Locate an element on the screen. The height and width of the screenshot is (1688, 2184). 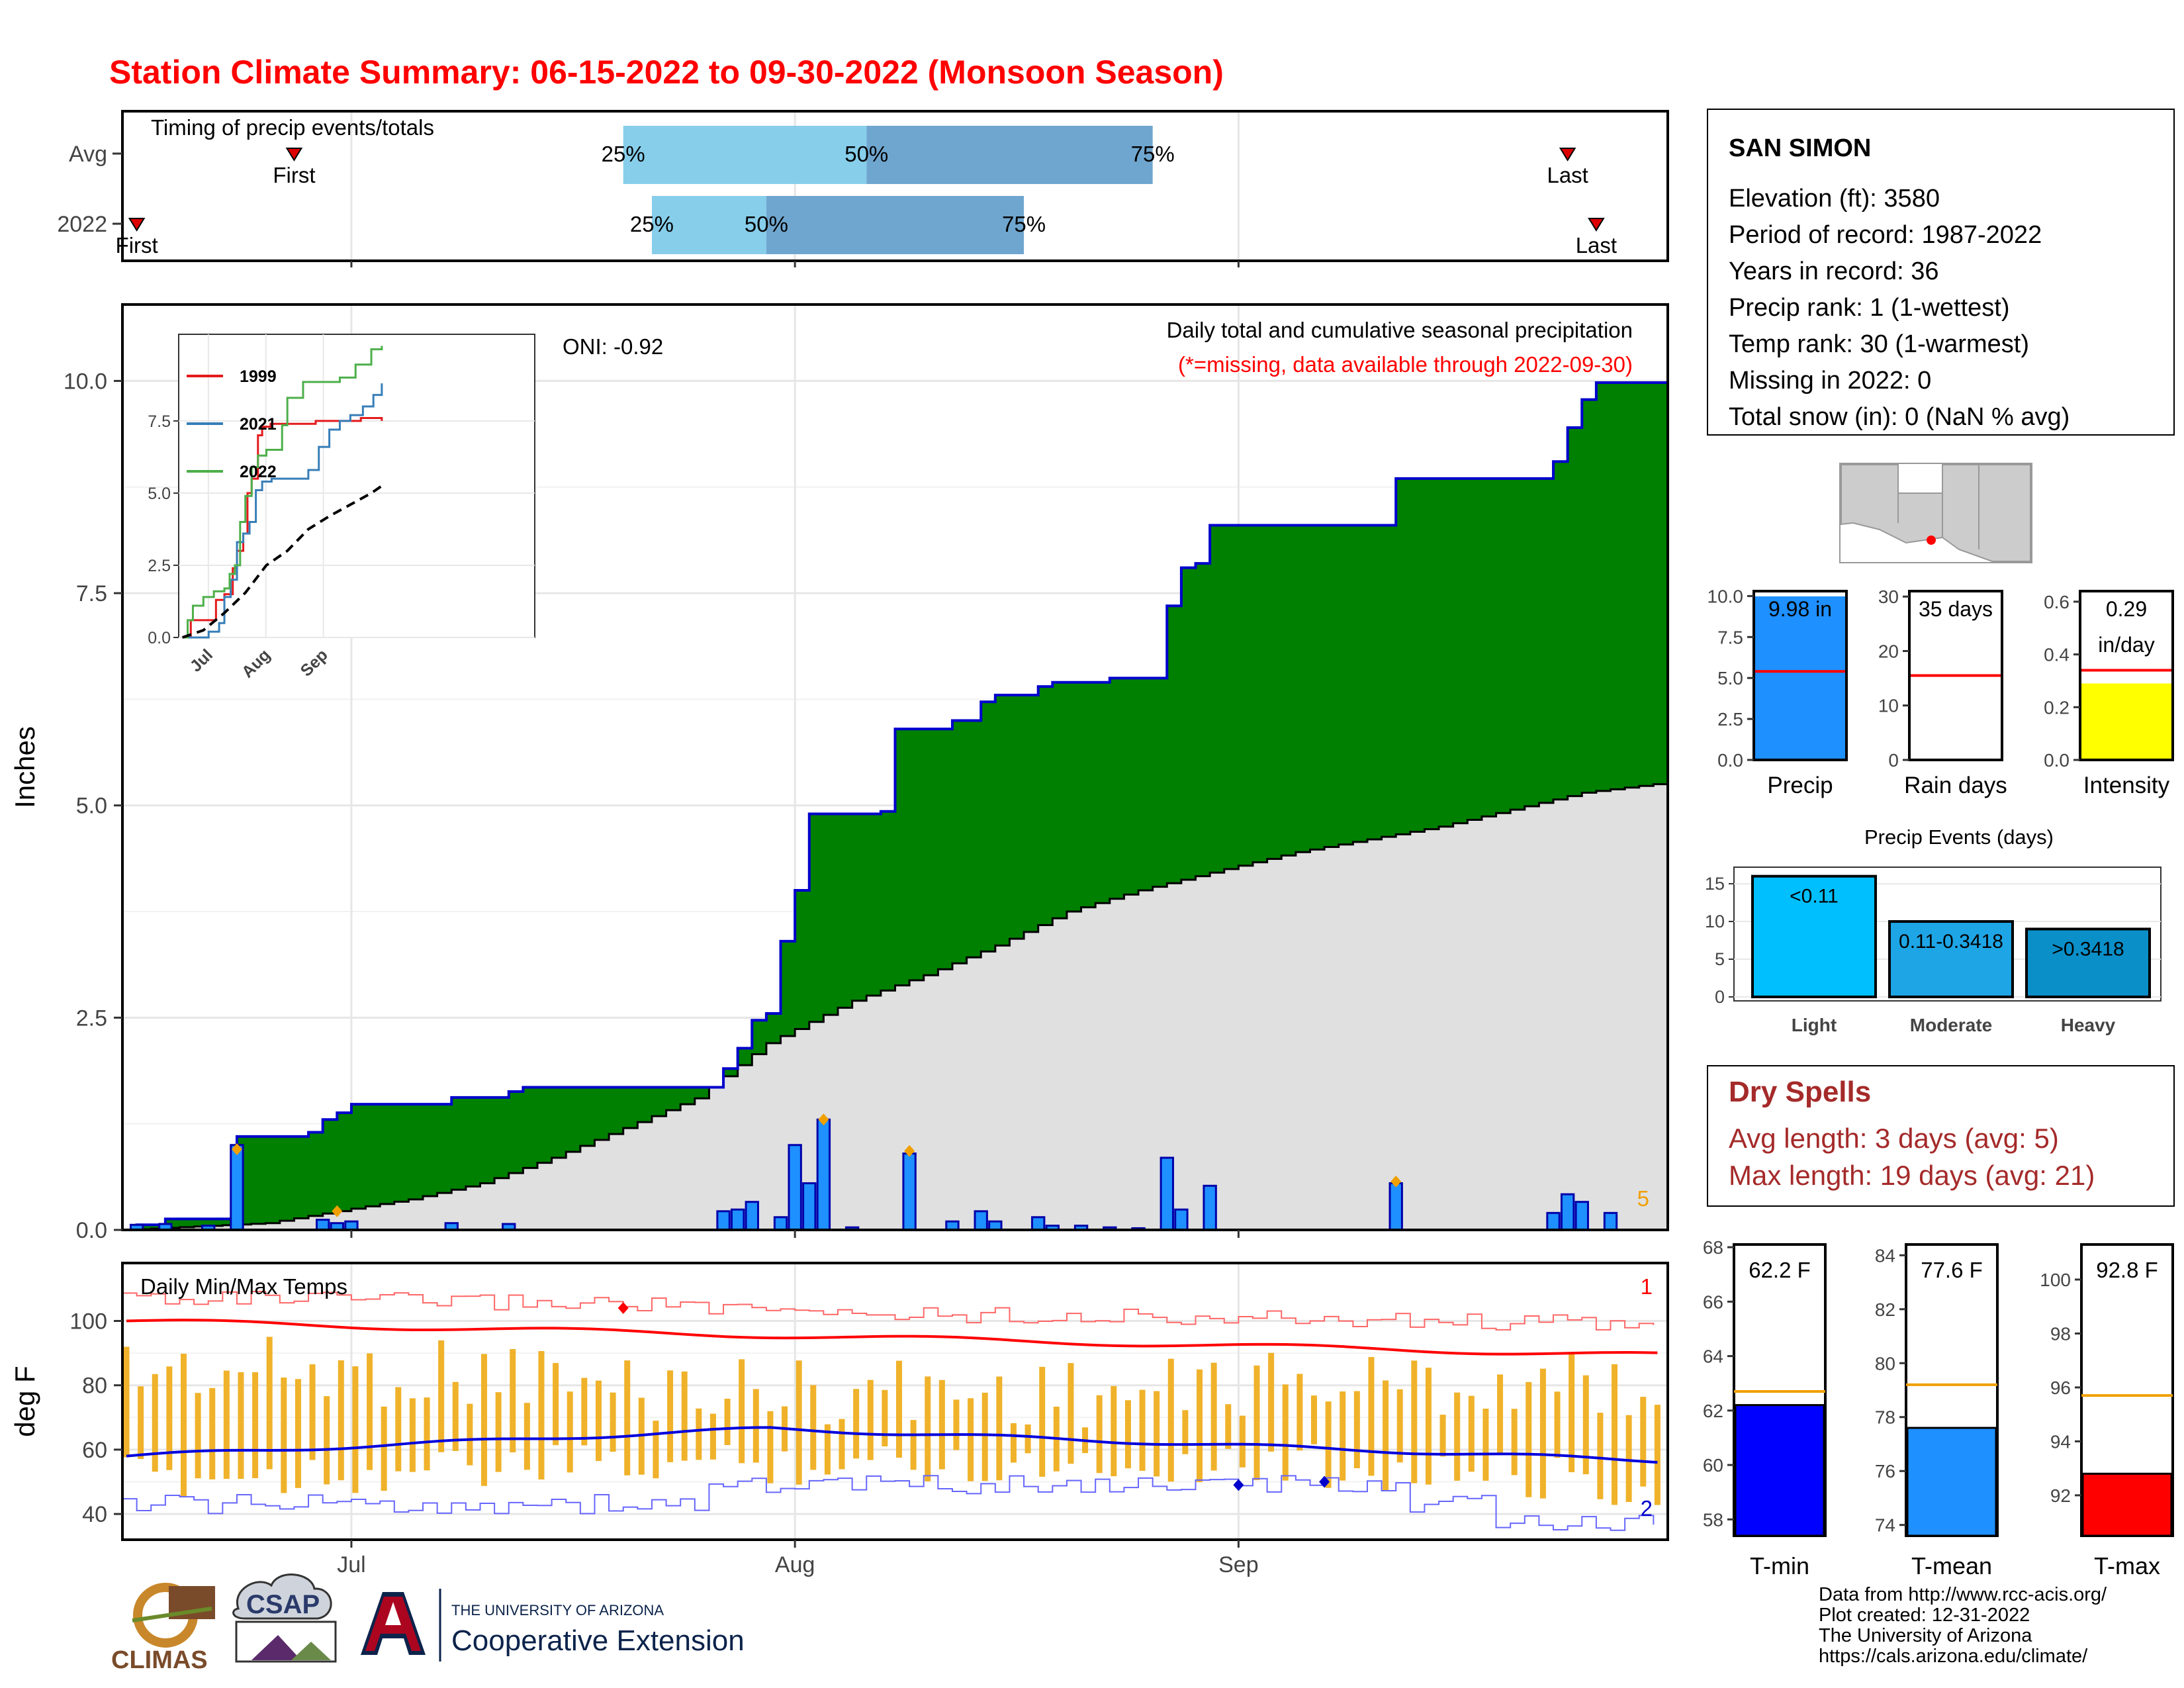
timing-label: Timing of precip events/totals is located at coordinates (292, 127).